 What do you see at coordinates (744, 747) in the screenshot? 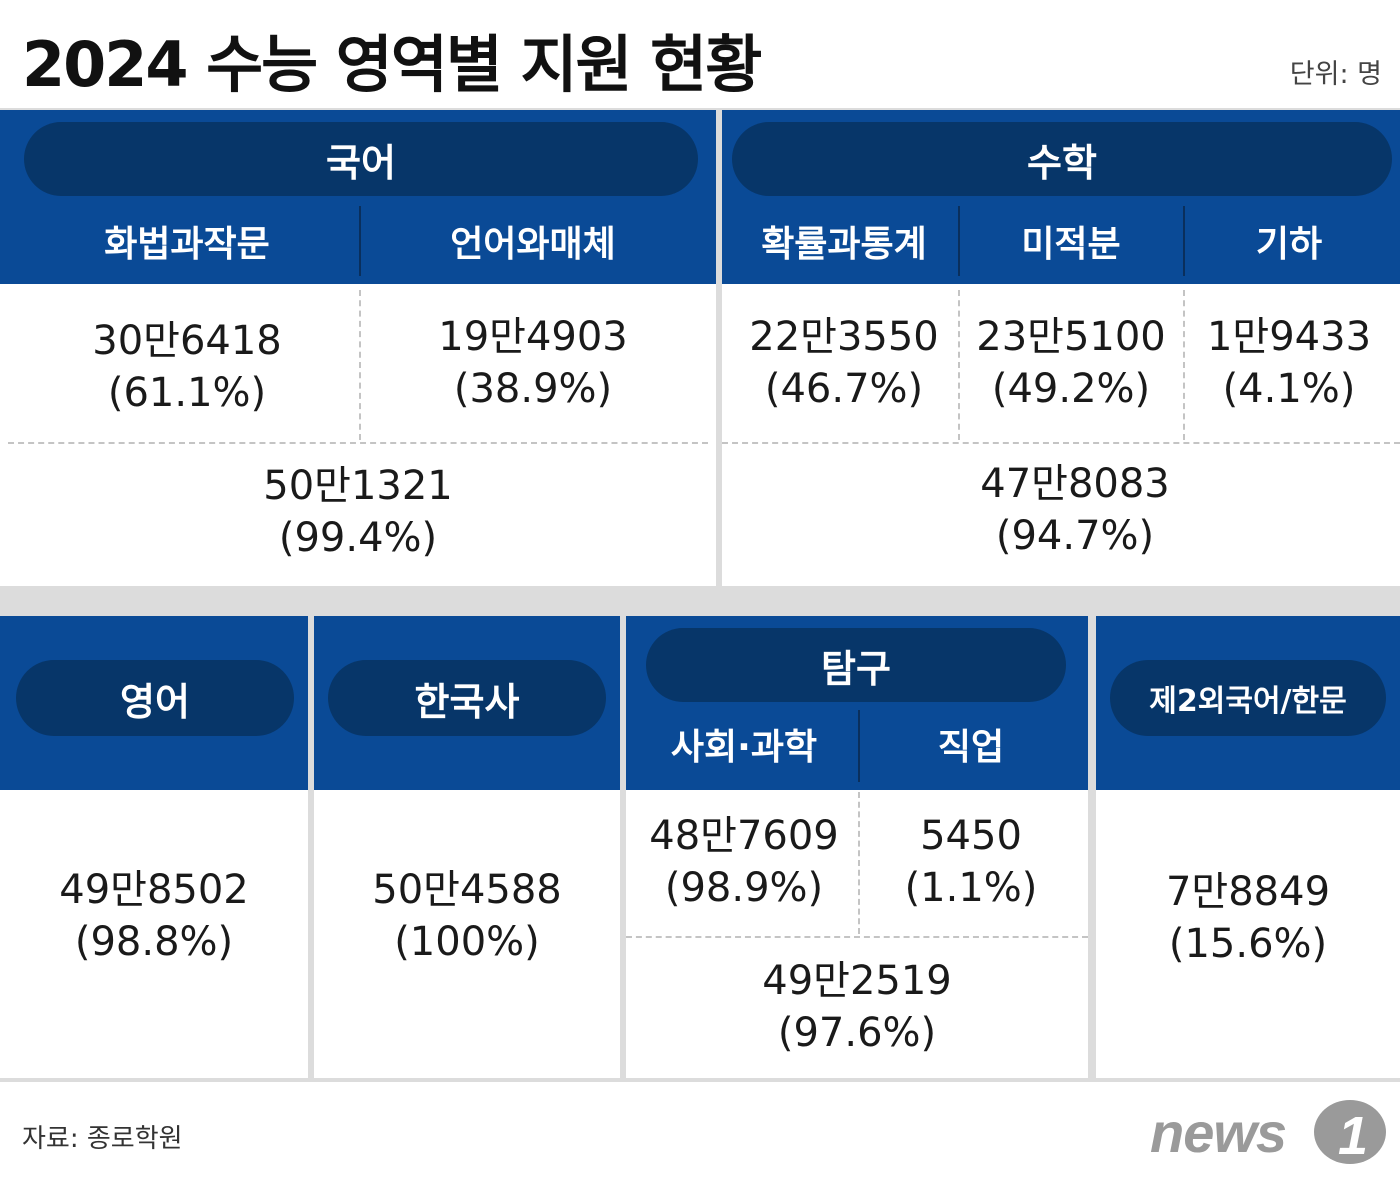
I see `inquiry-subject-1: 사회·과학` at bounding box center [744, 747].